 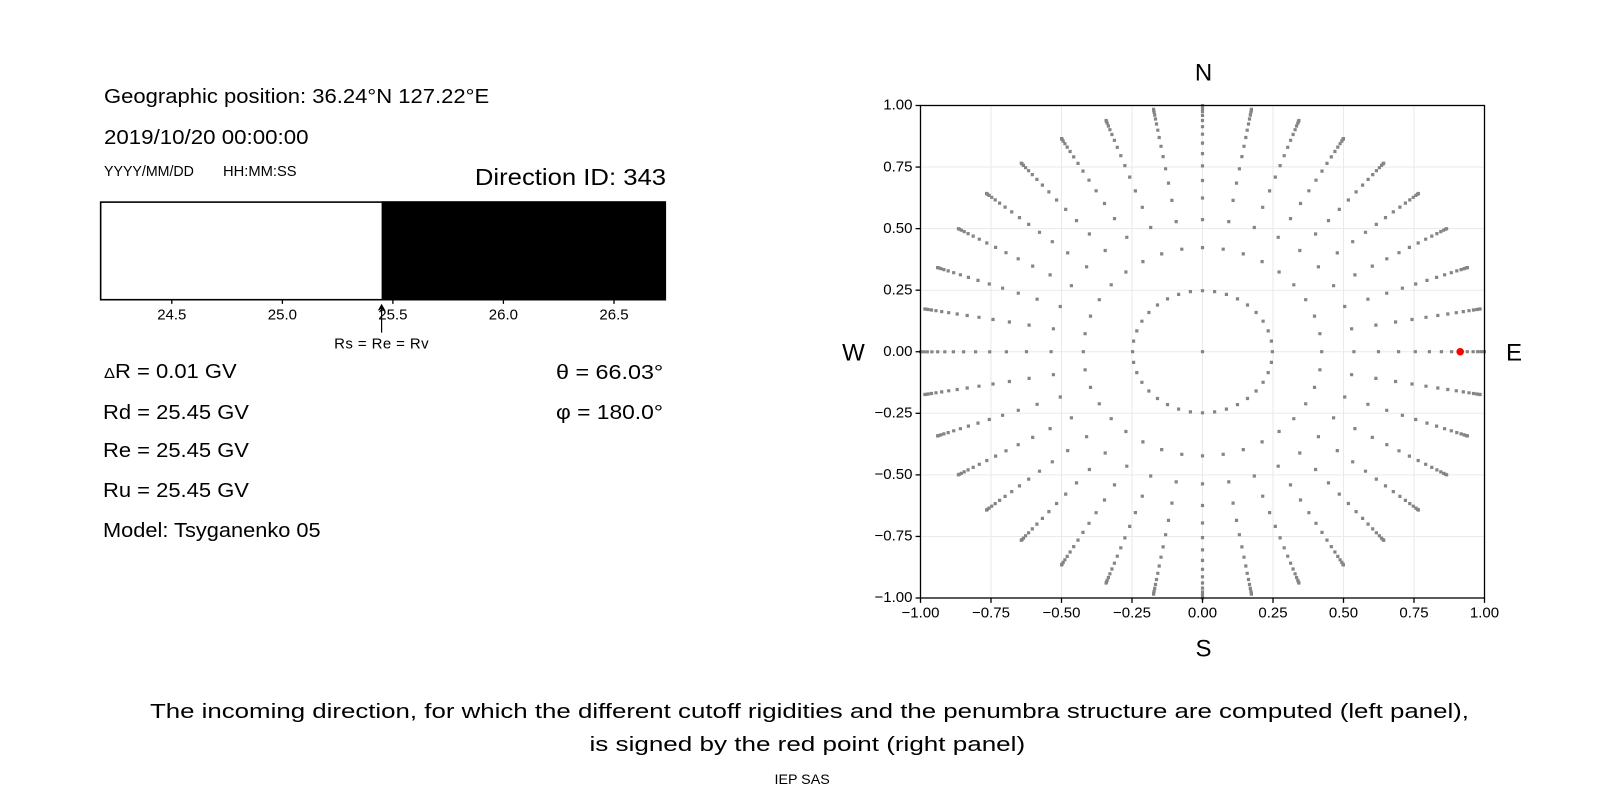 I want to click on svg-text: 25.5, so click(x=392, y=314).